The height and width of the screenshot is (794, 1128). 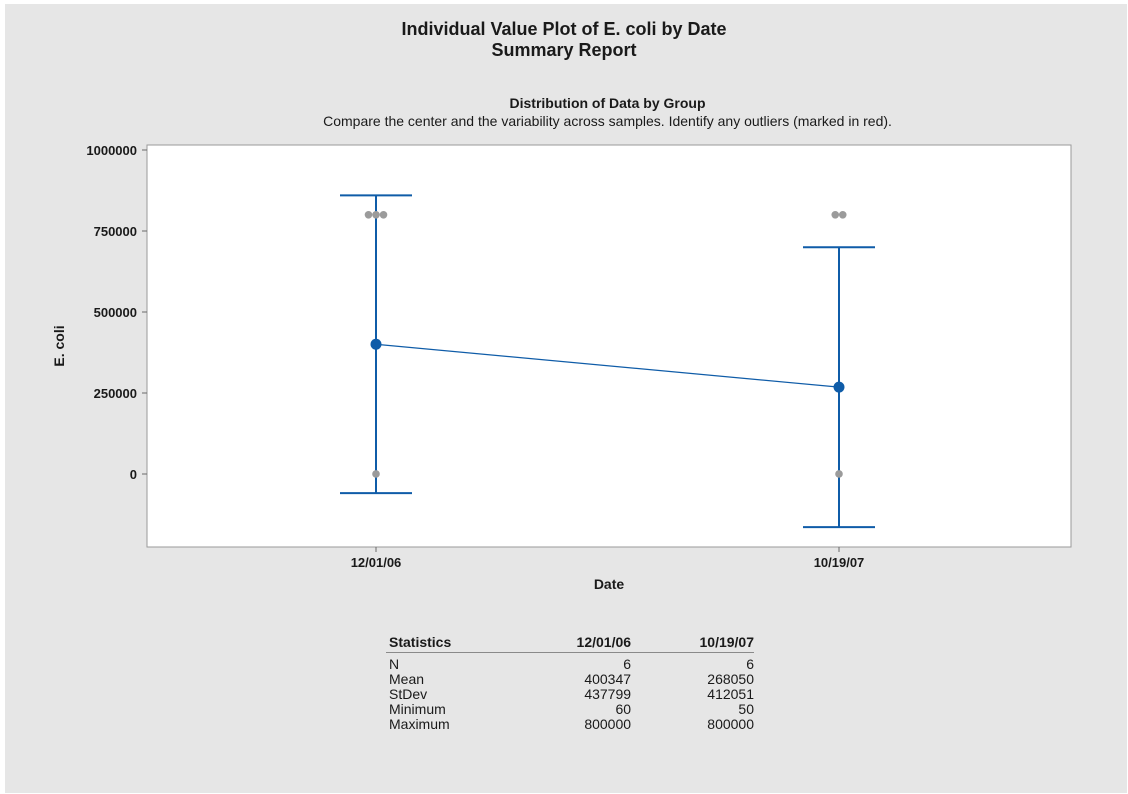 What do you see at coordinates (570, 694) in the screenshot?
I see `table-row: StDev 437799 412051` at bounding box center [570, 694].